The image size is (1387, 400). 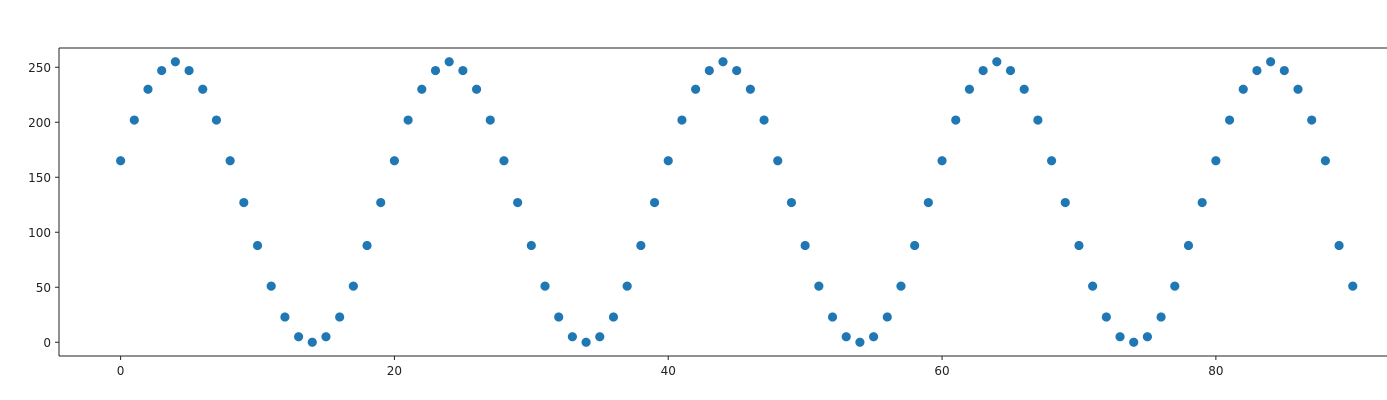 I want to click on x-tick-label: 80, so click(x=1215, y=371).